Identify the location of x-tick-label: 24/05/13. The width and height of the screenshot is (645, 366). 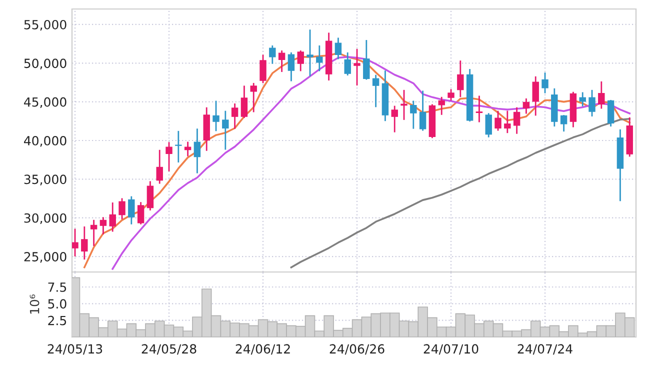
(75, 349).